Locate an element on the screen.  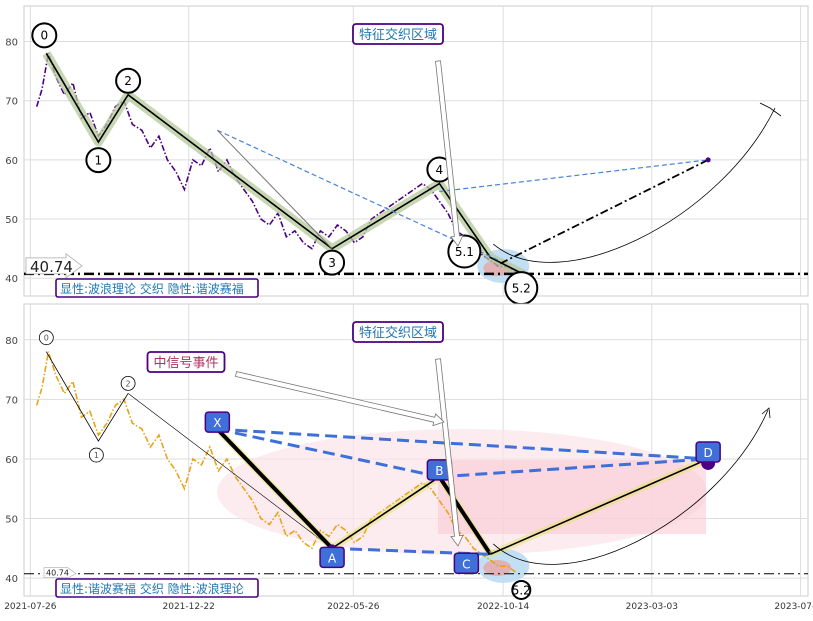
bottom-ytick-4: 80 is located at coordinates (11, 341).